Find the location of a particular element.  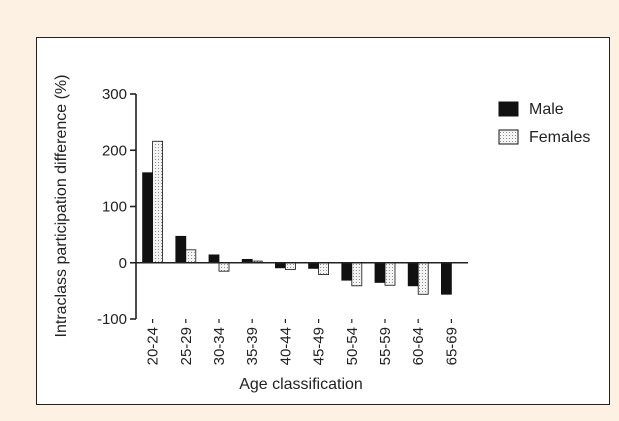

legend-swatch-male is located at coordinates (508, 109).